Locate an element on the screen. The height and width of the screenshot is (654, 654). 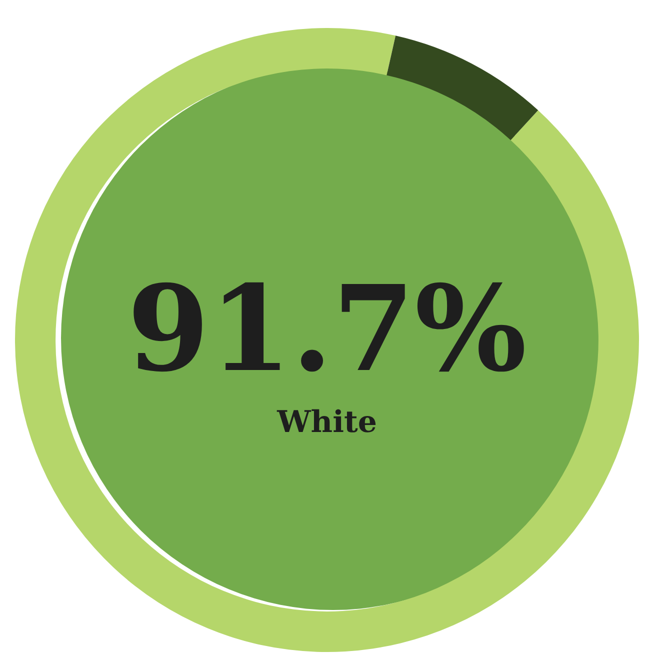
slice-label: White is located at coordinates (326, 422).